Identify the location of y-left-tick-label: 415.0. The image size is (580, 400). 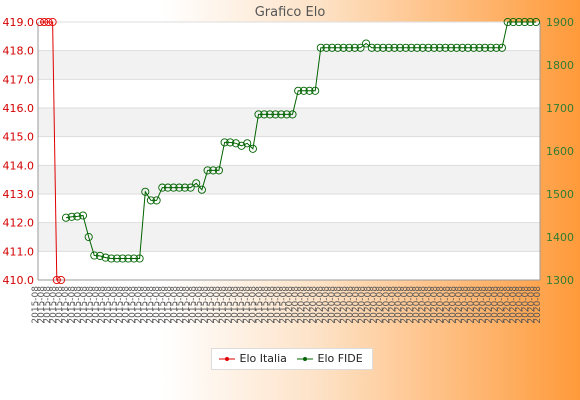
(19, 137).